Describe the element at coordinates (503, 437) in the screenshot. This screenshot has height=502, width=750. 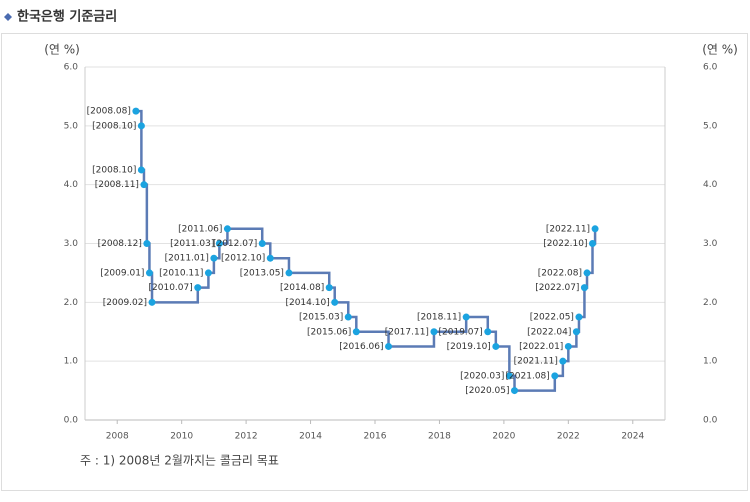
I see `x-tick-label: 2020` at that location.